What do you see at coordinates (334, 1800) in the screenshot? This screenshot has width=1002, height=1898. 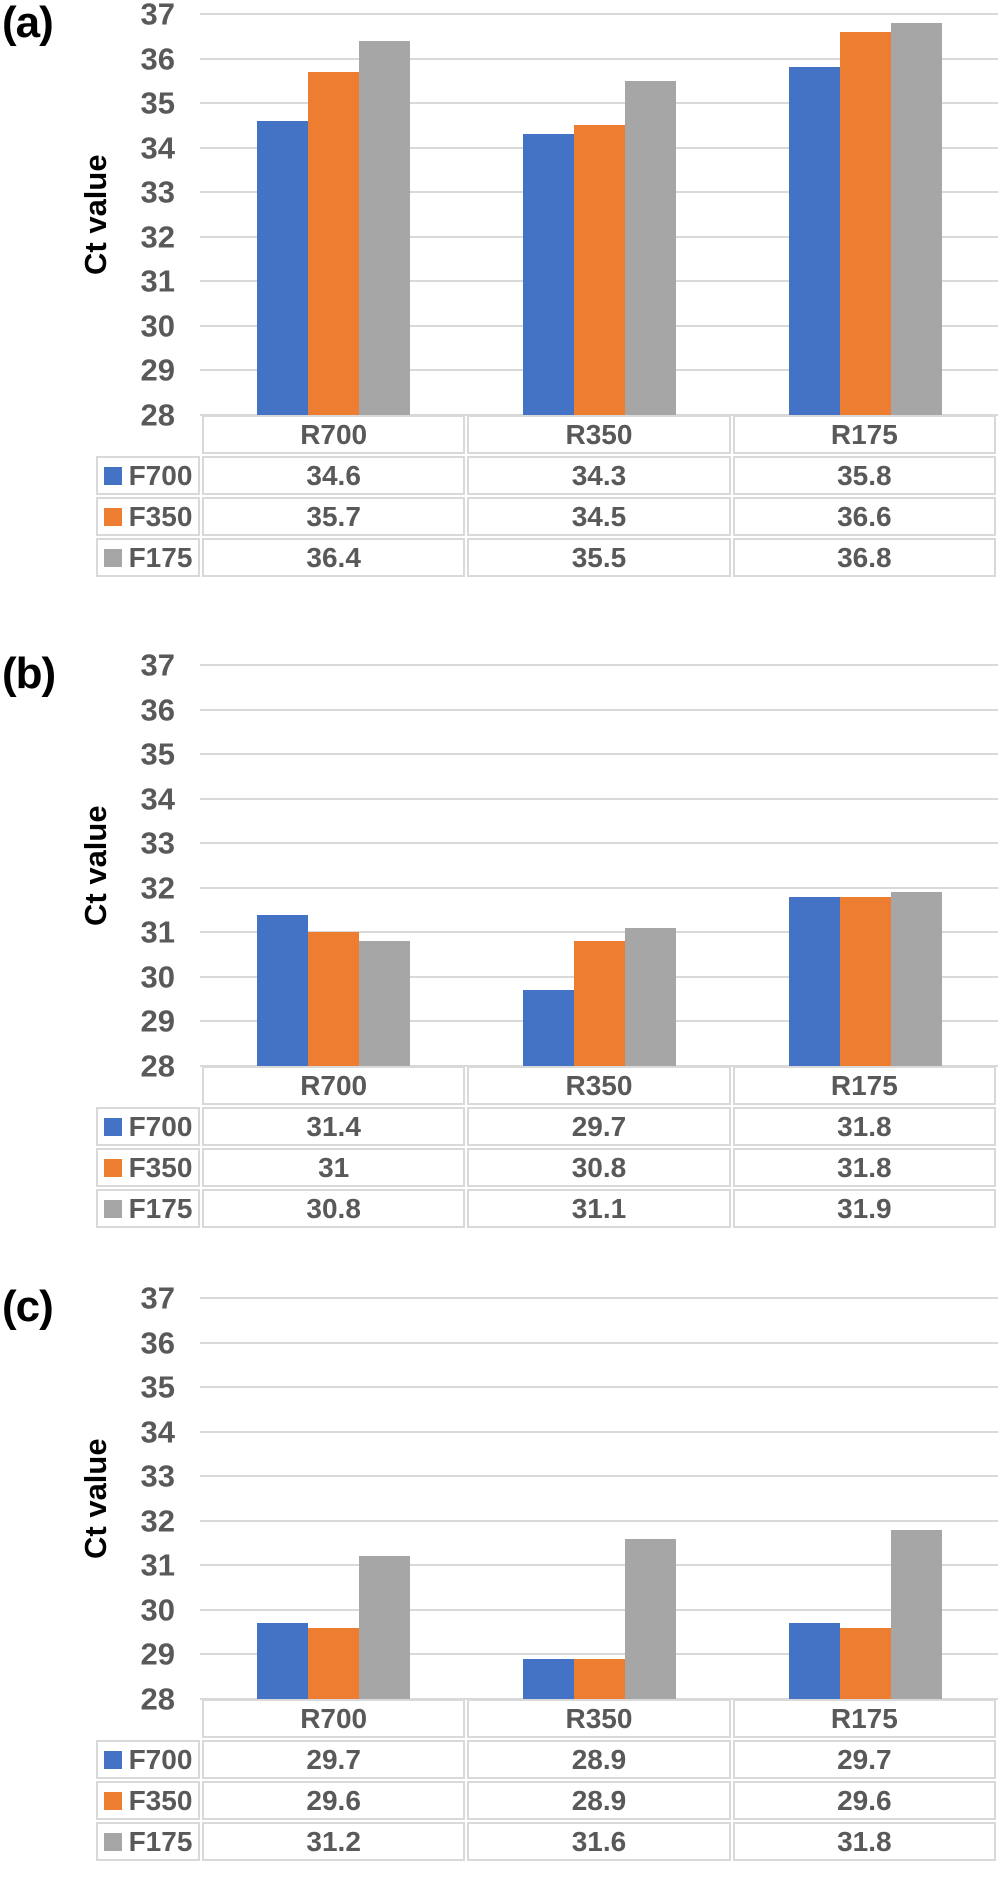 I see `table-value-F350-R700: 29.6` at bounding box center [334, 1800].